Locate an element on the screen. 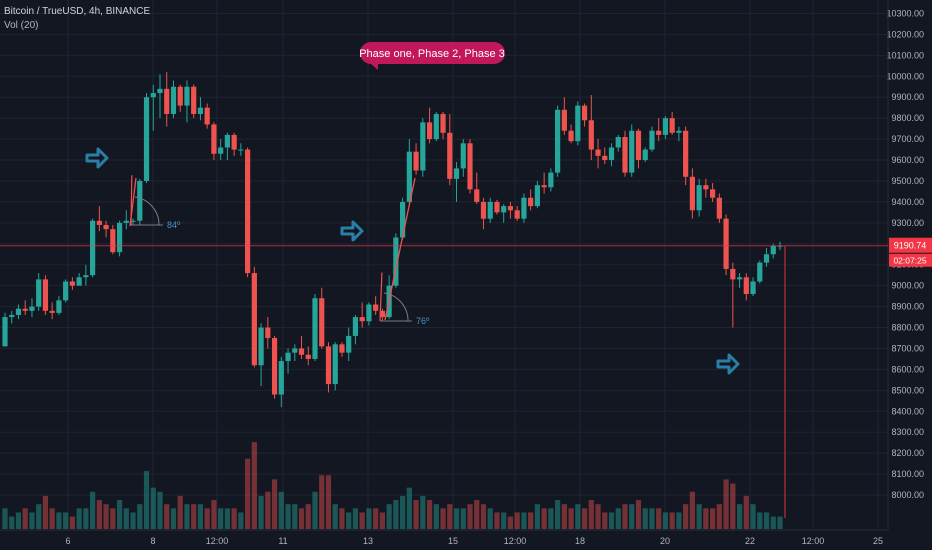 The height and width of the screenshot is (550, 932). angle-trendline is located at coordinates (381, 297).